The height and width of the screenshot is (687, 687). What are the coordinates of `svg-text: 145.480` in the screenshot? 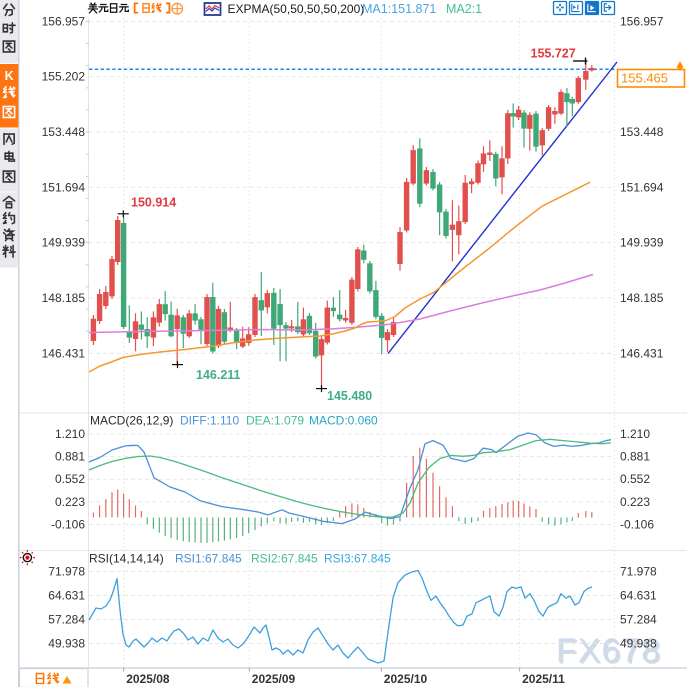 It's located at (349, 396).